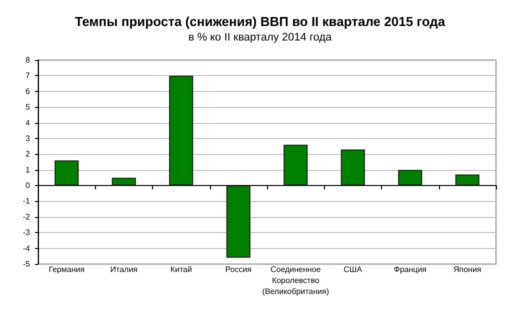 The image size is (520, 323). I want to click on y-tick-label: 1, so click(28, 169).